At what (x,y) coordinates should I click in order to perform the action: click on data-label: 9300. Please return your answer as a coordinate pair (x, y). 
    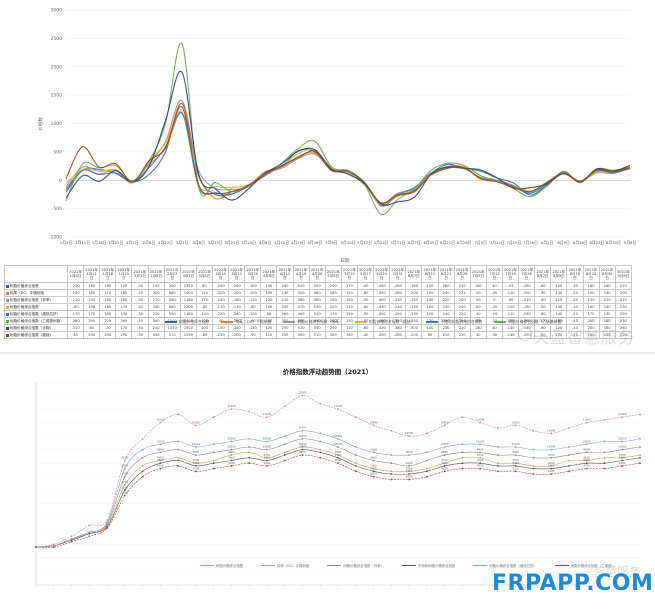
    Looking at the image, I should click on (551, 466).